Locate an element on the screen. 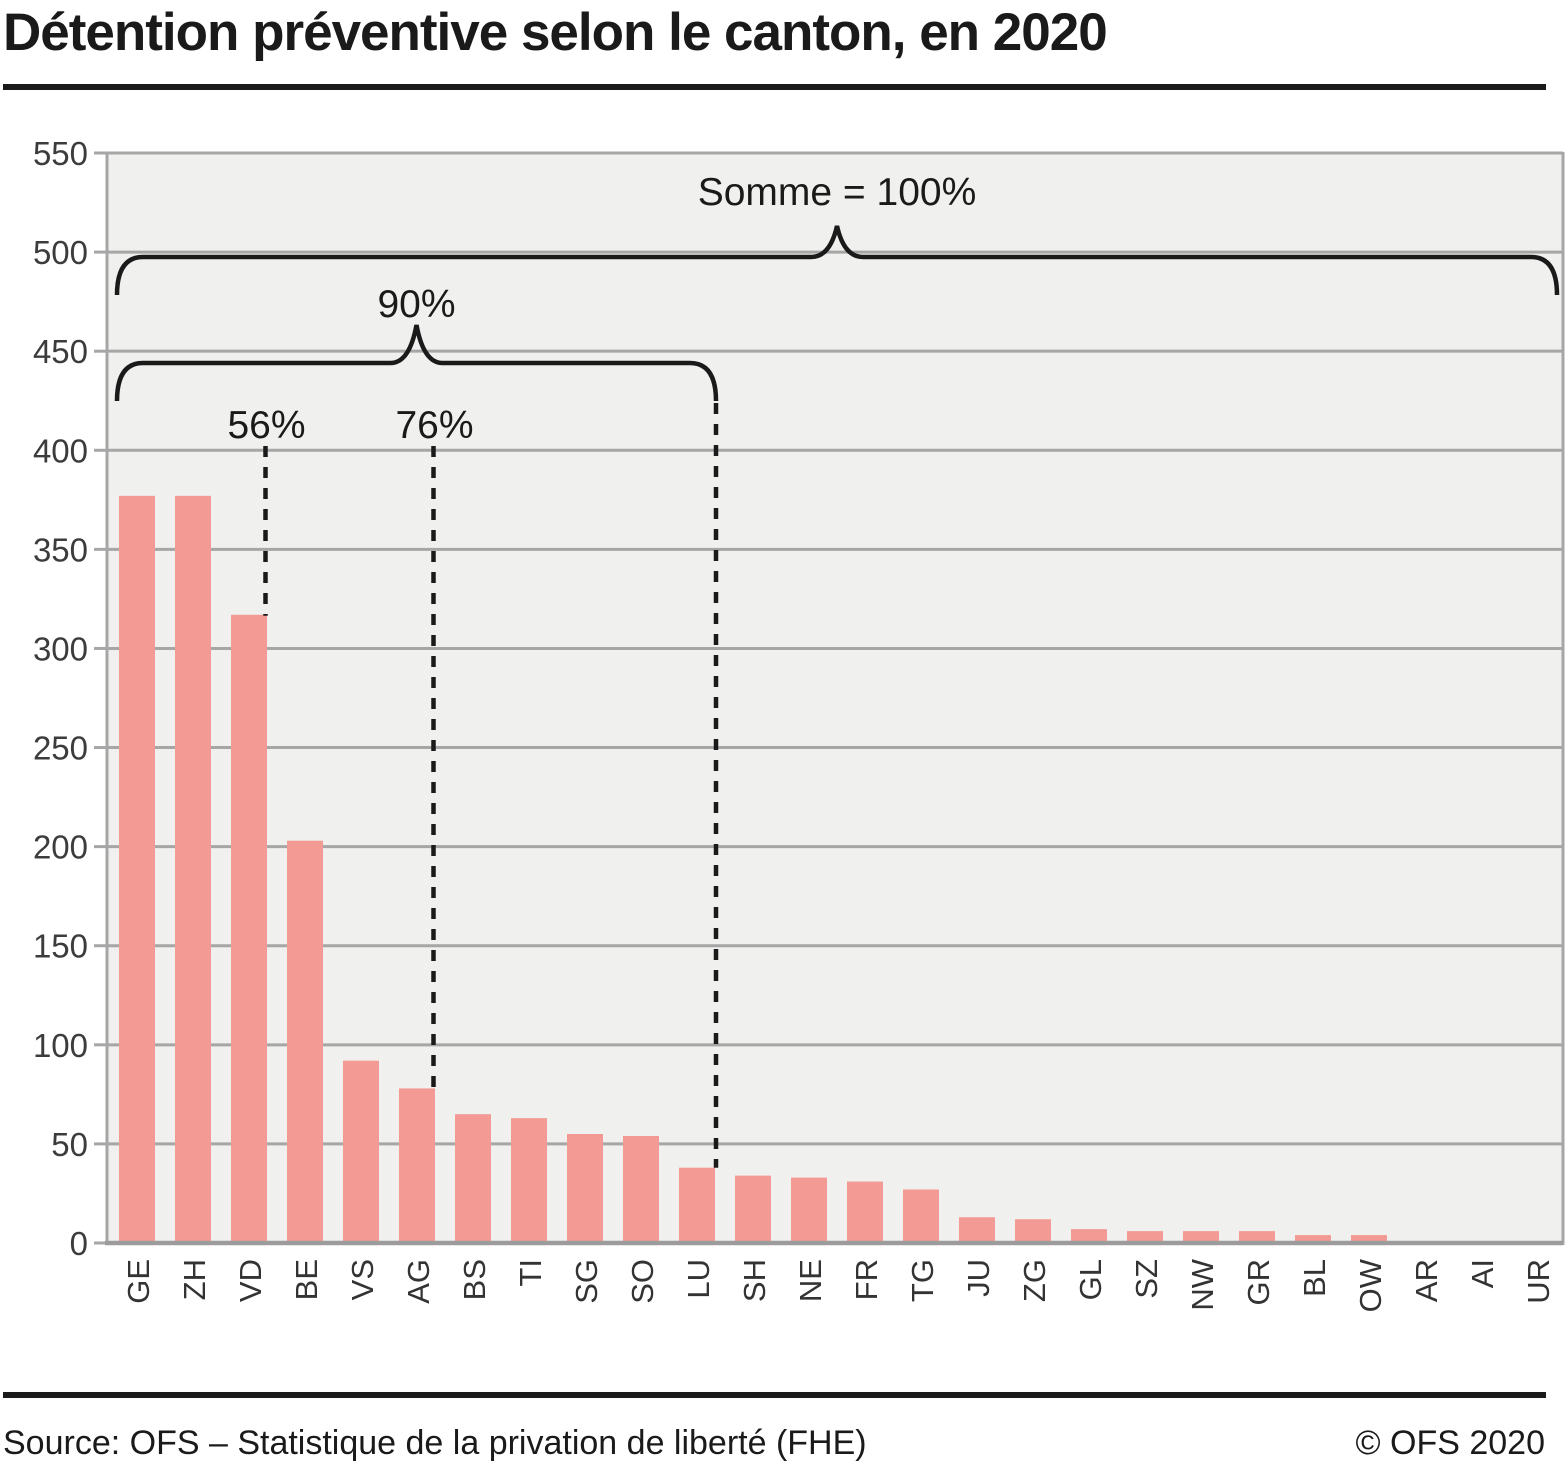  x-axis-label-ag: AG is located at coordinates (418, 1281).